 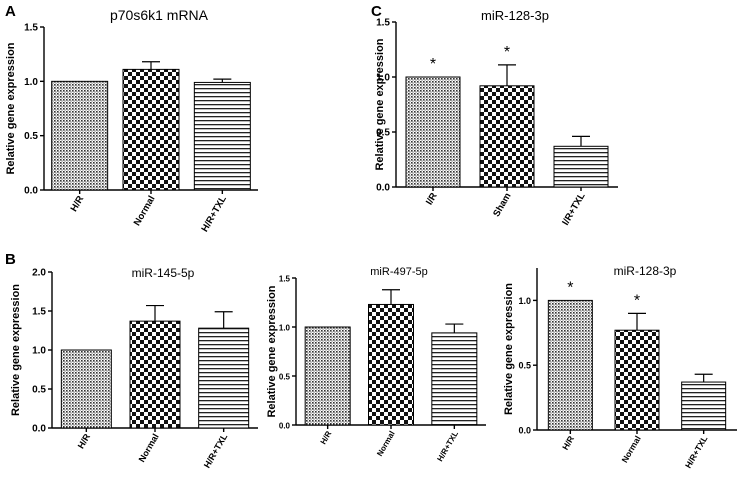 What do you see at coordinates (159, 15) in the screenshot?
I see `chart-title: p70s6k1 mRNA` at bounding box center [159, 15].